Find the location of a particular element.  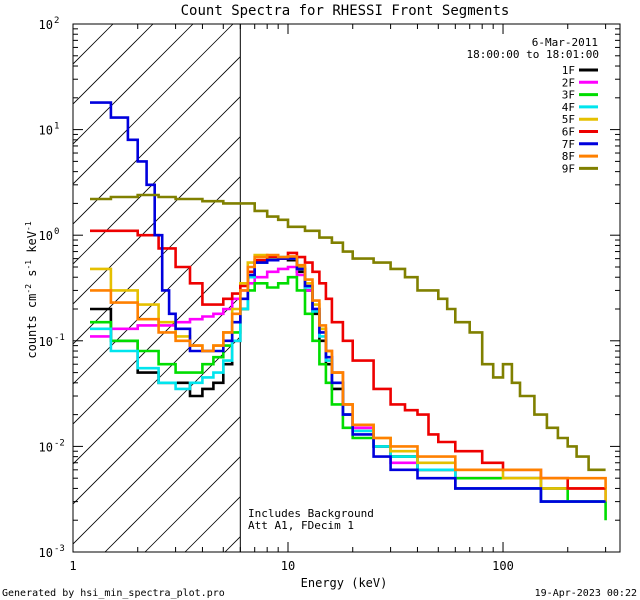

annotation-attenuator: Att A1, FDecim 1 is located at coordinates (301, 525).